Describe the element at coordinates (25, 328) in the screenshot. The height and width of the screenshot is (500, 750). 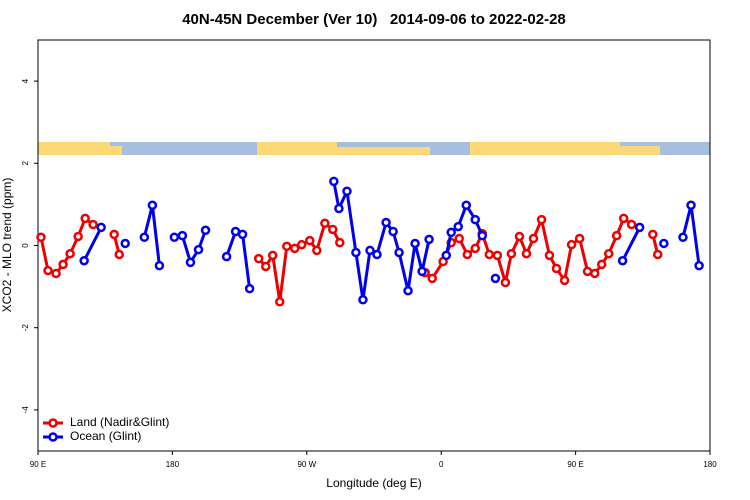
I see `y-tick-label: -2` at that location.